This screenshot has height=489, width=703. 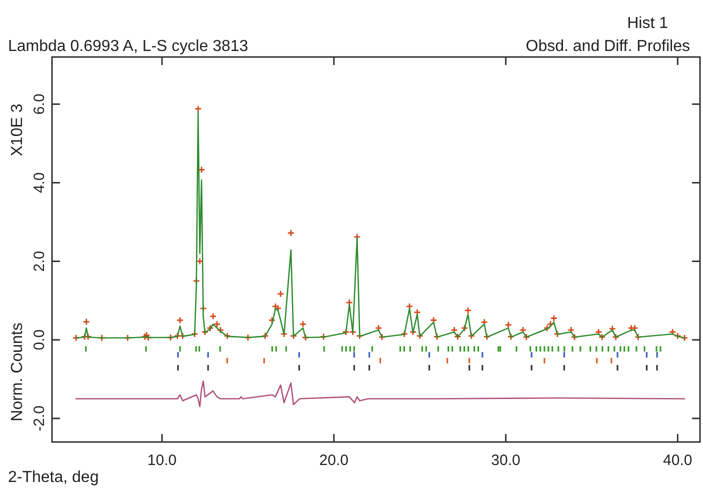 I want to click on x-axis-title: 2-Theta, deg, so click(x=53, y=477).